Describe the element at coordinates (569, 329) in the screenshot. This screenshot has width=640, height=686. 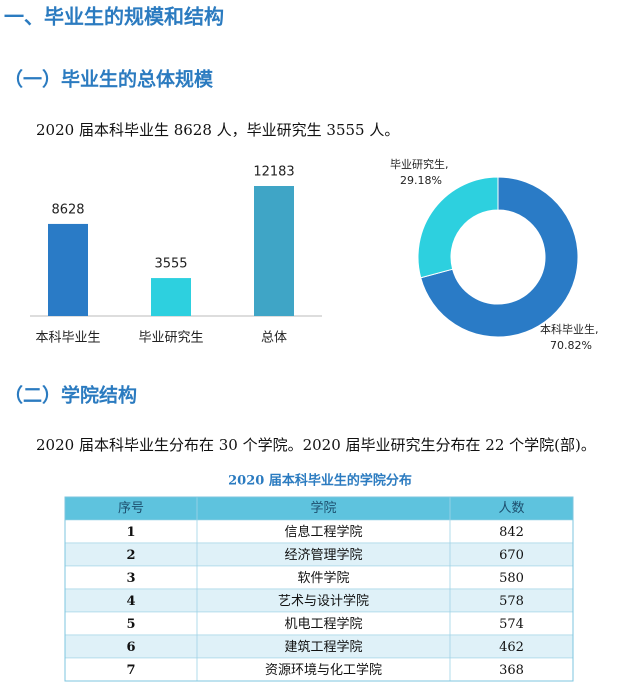
I see `slice-label: 本科毕业生,` at that location.